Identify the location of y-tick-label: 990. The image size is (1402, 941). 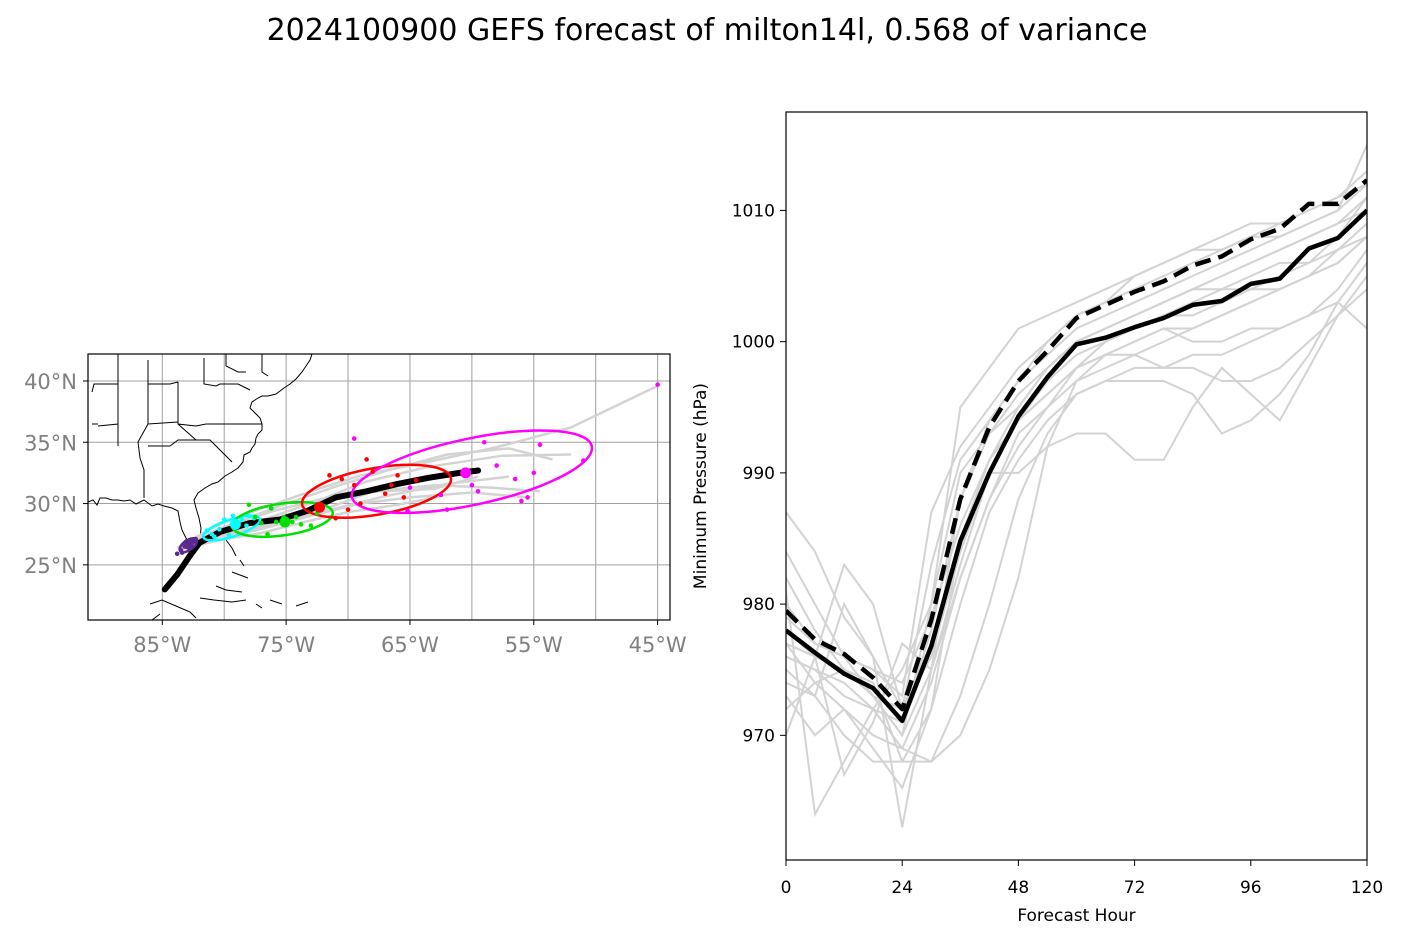
(759, 474).